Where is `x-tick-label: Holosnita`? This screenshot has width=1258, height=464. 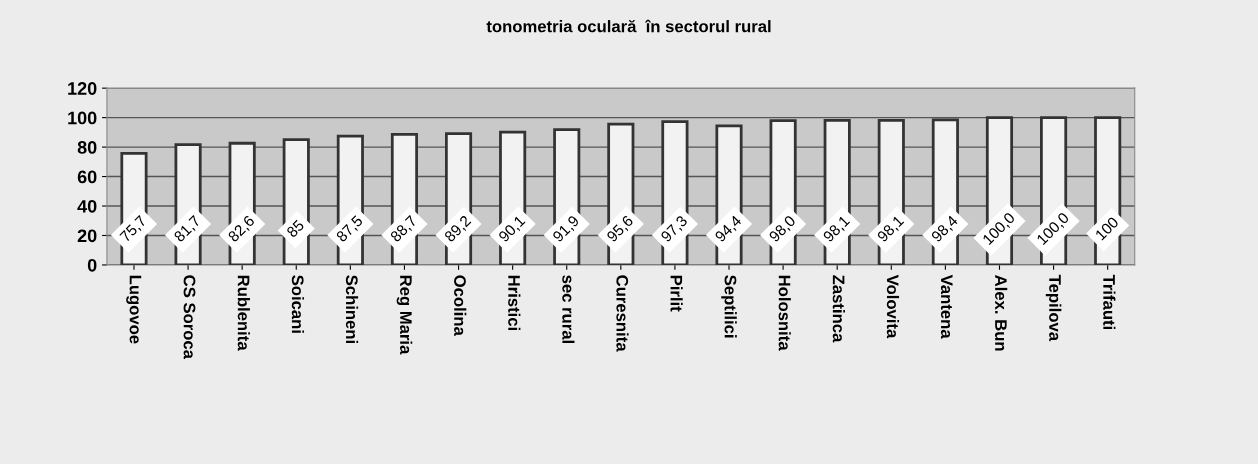 x-tick-label: Holosnita is located at coordinates (784, 313).